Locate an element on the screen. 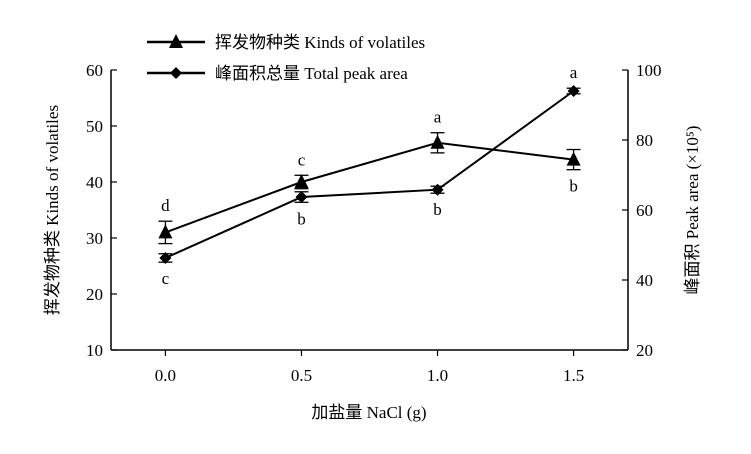 The image size is (751, 454). left-tick-label: 50 is located at coordinates (94, 126).